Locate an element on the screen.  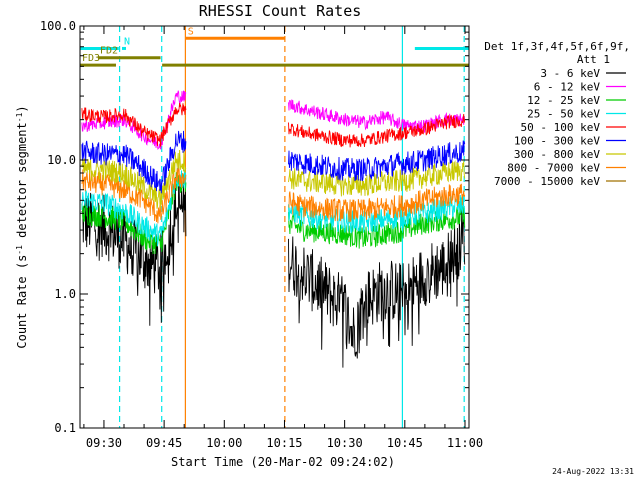
y-tick-label: 0.1 is located at coordinates (65, 428).